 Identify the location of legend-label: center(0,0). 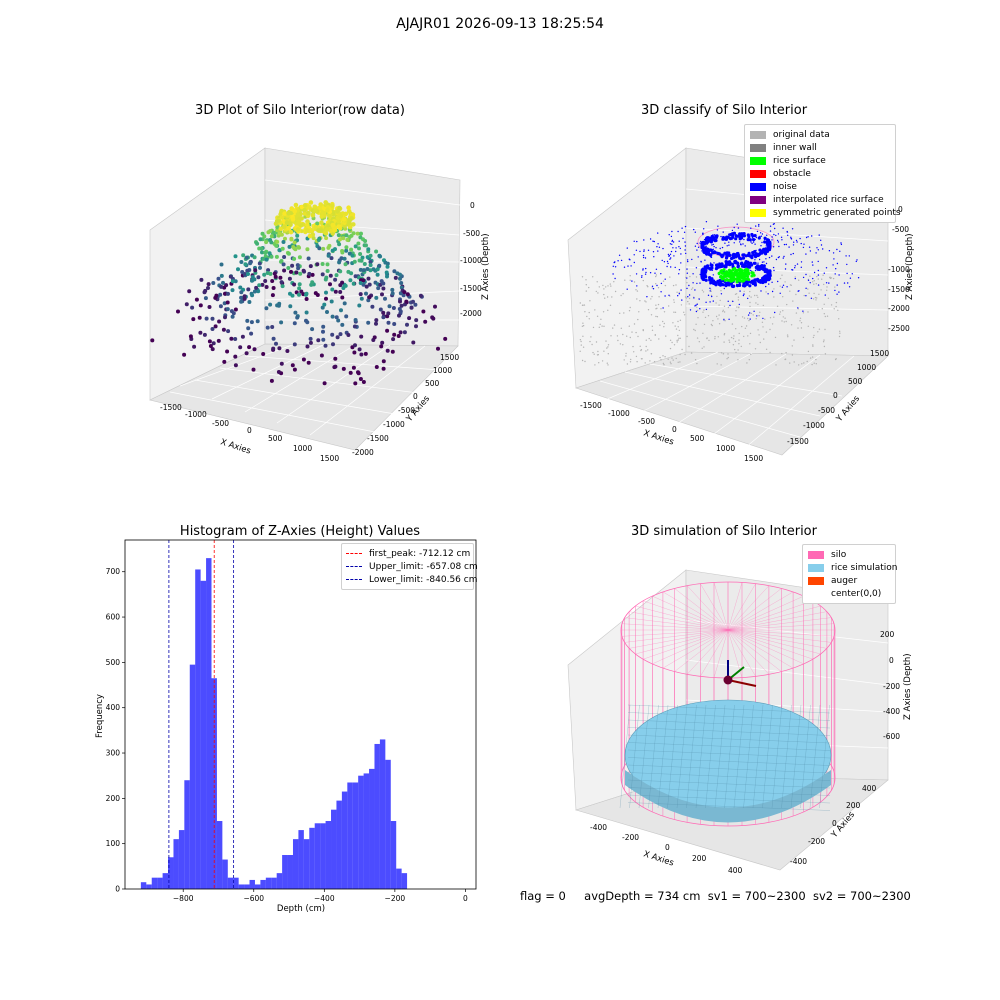
(856, 593).